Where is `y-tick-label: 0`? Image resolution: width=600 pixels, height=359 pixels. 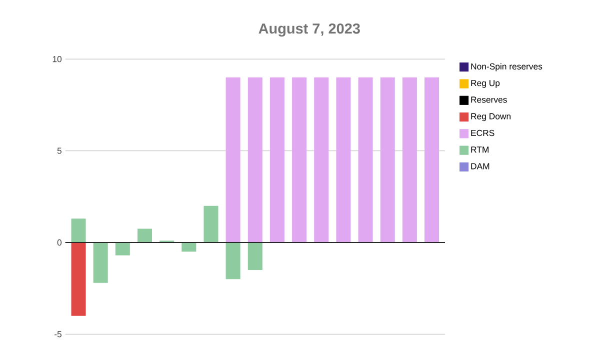
y-tick-label: 0 is located at coordinates (59, 242).